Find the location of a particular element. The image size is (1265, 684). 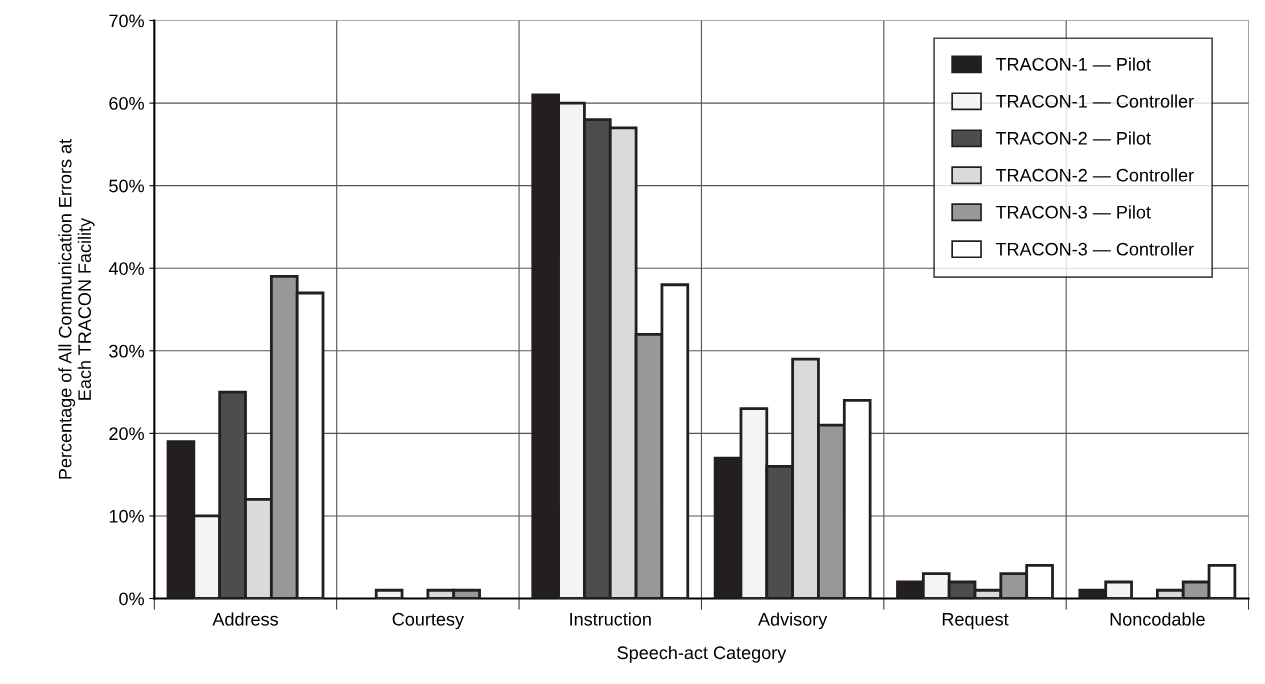

y-tick-label: 20% is located at coordinates (126, 434).